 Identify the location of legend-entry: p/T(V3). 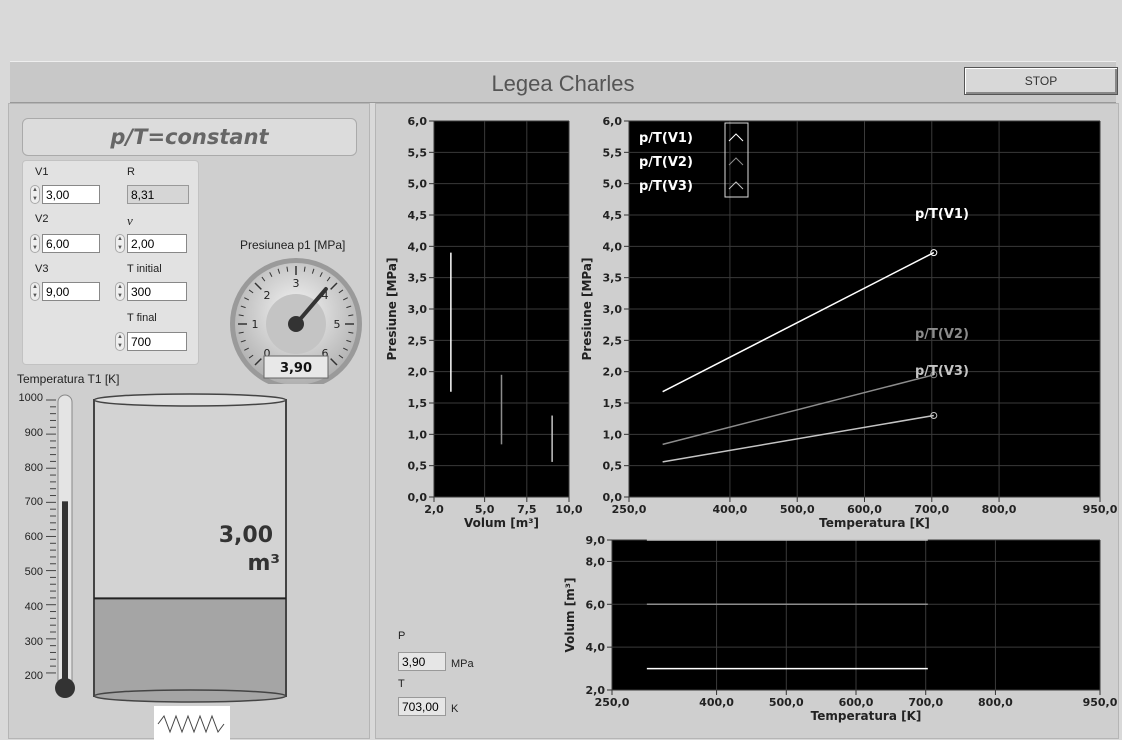
(666, 186).